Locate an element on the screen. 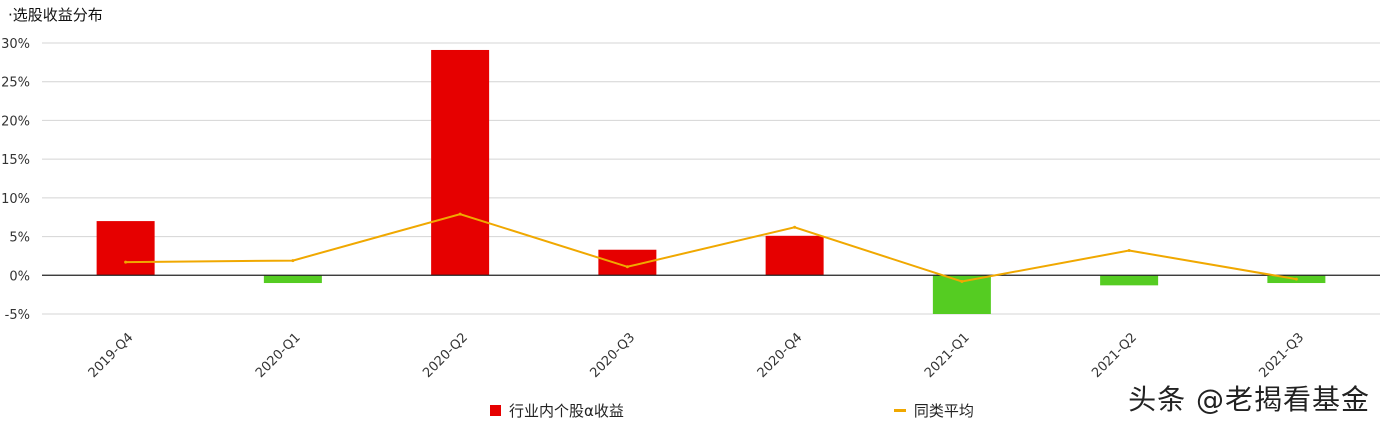  legend-item-average: 同类平均 is located at coordinates (933, 410).